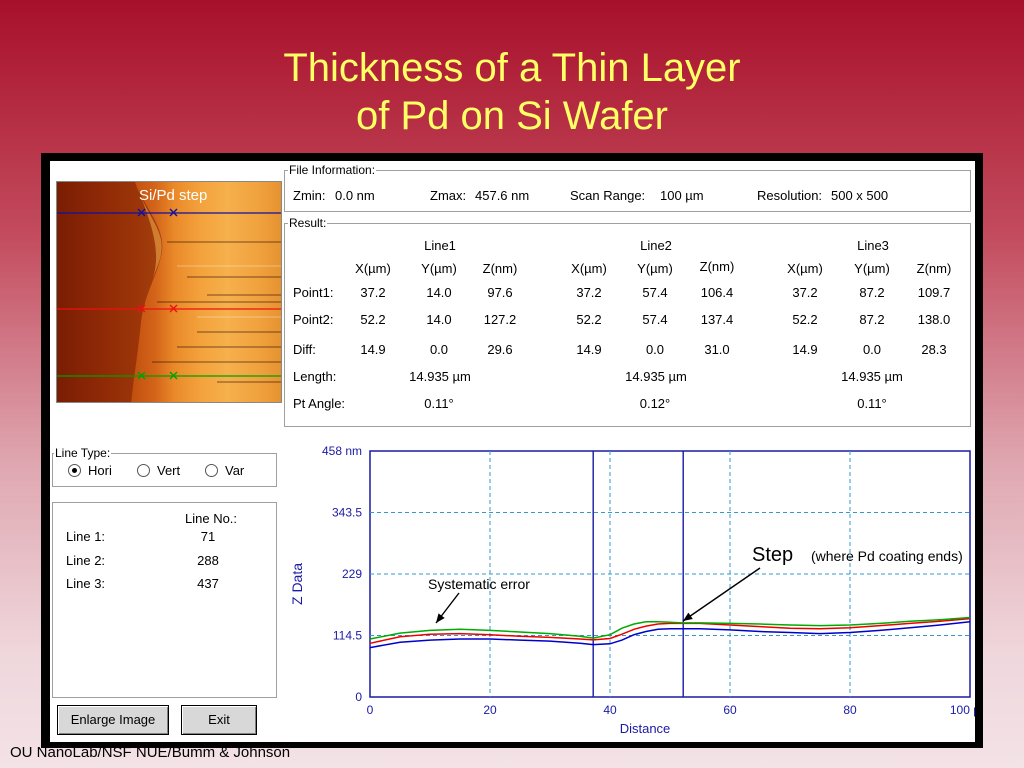  I want to click on line2-name: Line2, so click(656, 245).